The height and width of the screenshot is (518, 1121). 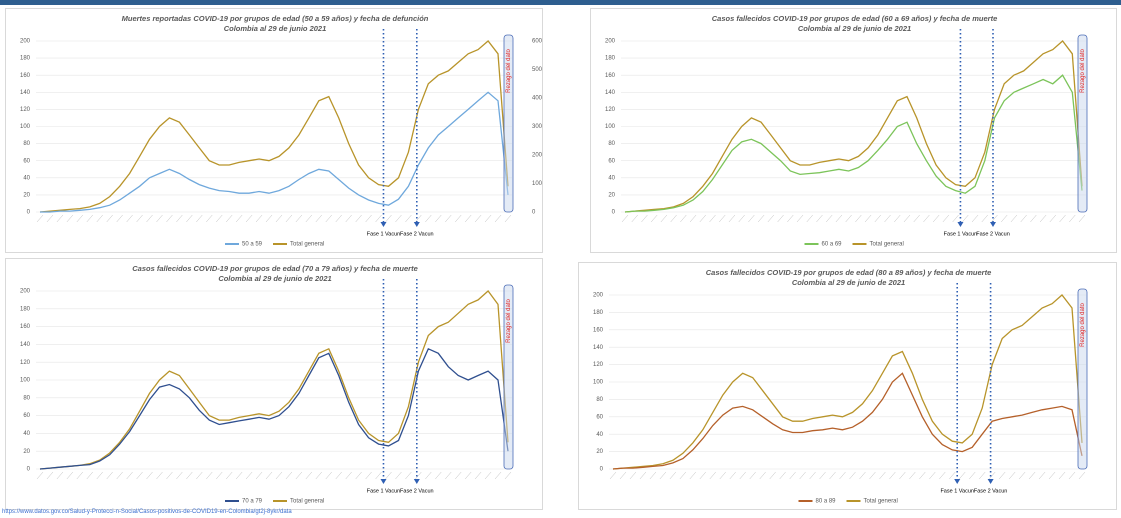 I want to click on y-tick-label: 160, so click(x=598, y=330).